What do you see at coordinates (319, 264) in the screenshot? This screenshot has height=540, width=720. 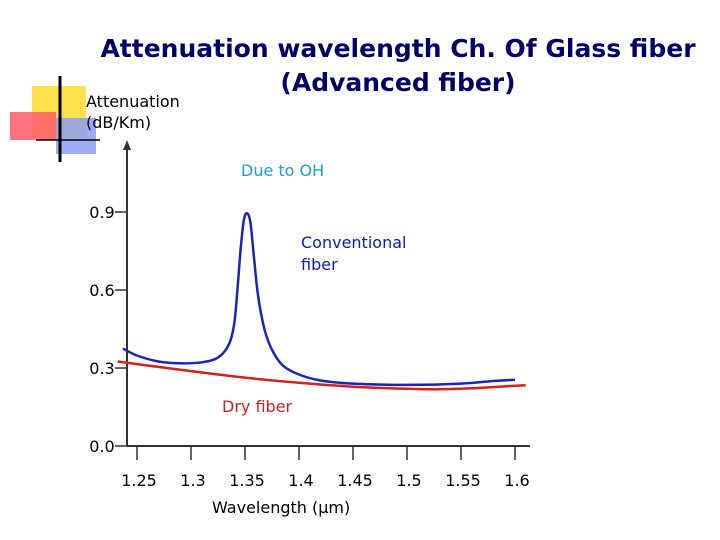 I see `annotation-conventional-fiber-line2: fiber` at bounding box center [319, 264].